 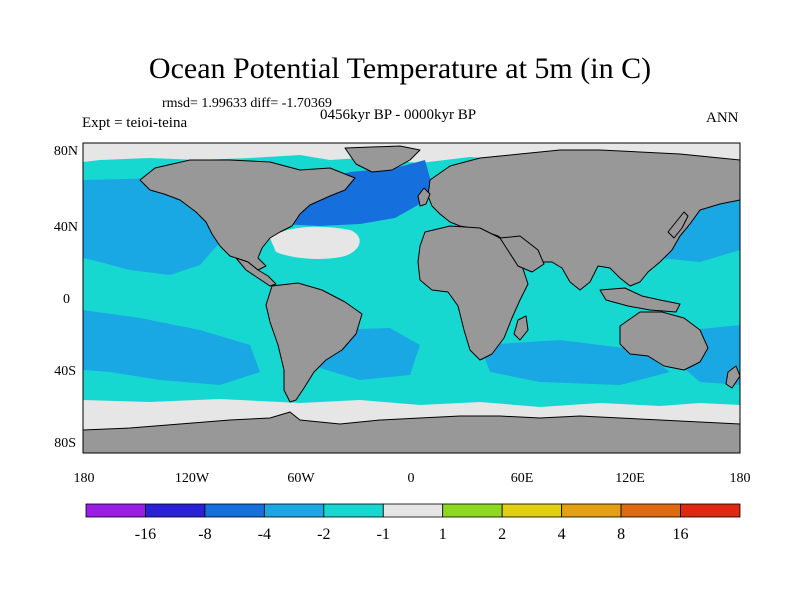 What do you see at coordinates (522, 478) in the screenshot?
I see `x-tick-60E: 60E` at bounding box center [522, 478].